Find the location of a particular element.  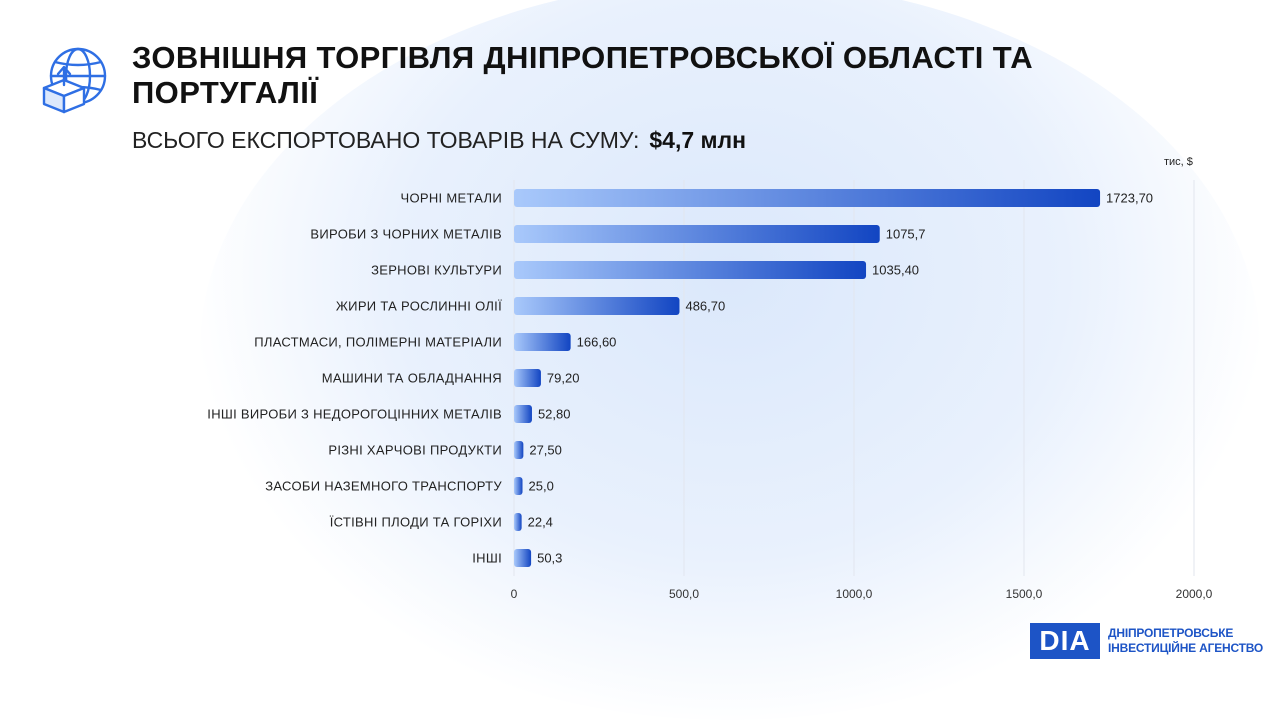

category-label: МАШИНИ ТА ОБЛАДНАННЯ is located at coordinates (412, 378).